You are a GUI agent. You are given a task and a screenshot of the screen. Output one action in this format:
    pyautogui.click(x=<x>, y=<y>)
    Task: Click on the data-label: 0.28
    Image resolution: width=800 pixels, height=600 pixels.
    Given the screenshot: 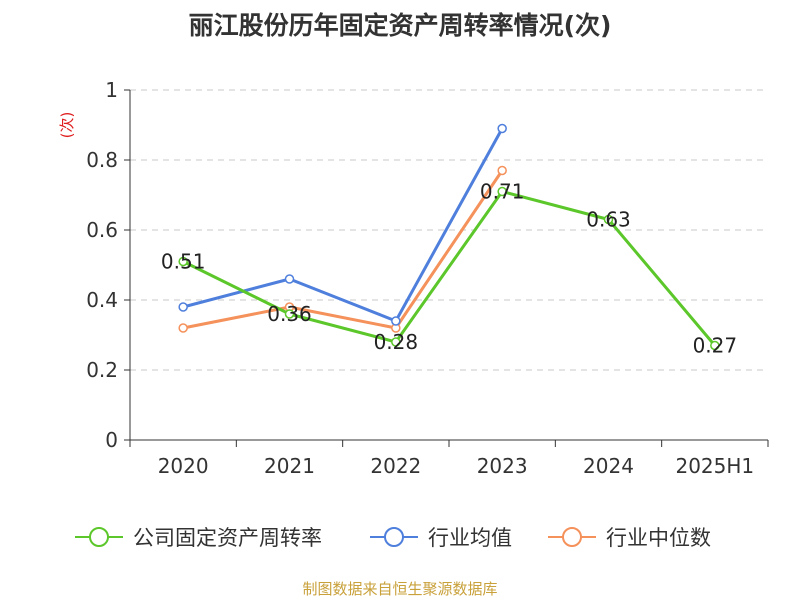 What is the action you would take?
    pyautogui.click(x=396, y=342)
    